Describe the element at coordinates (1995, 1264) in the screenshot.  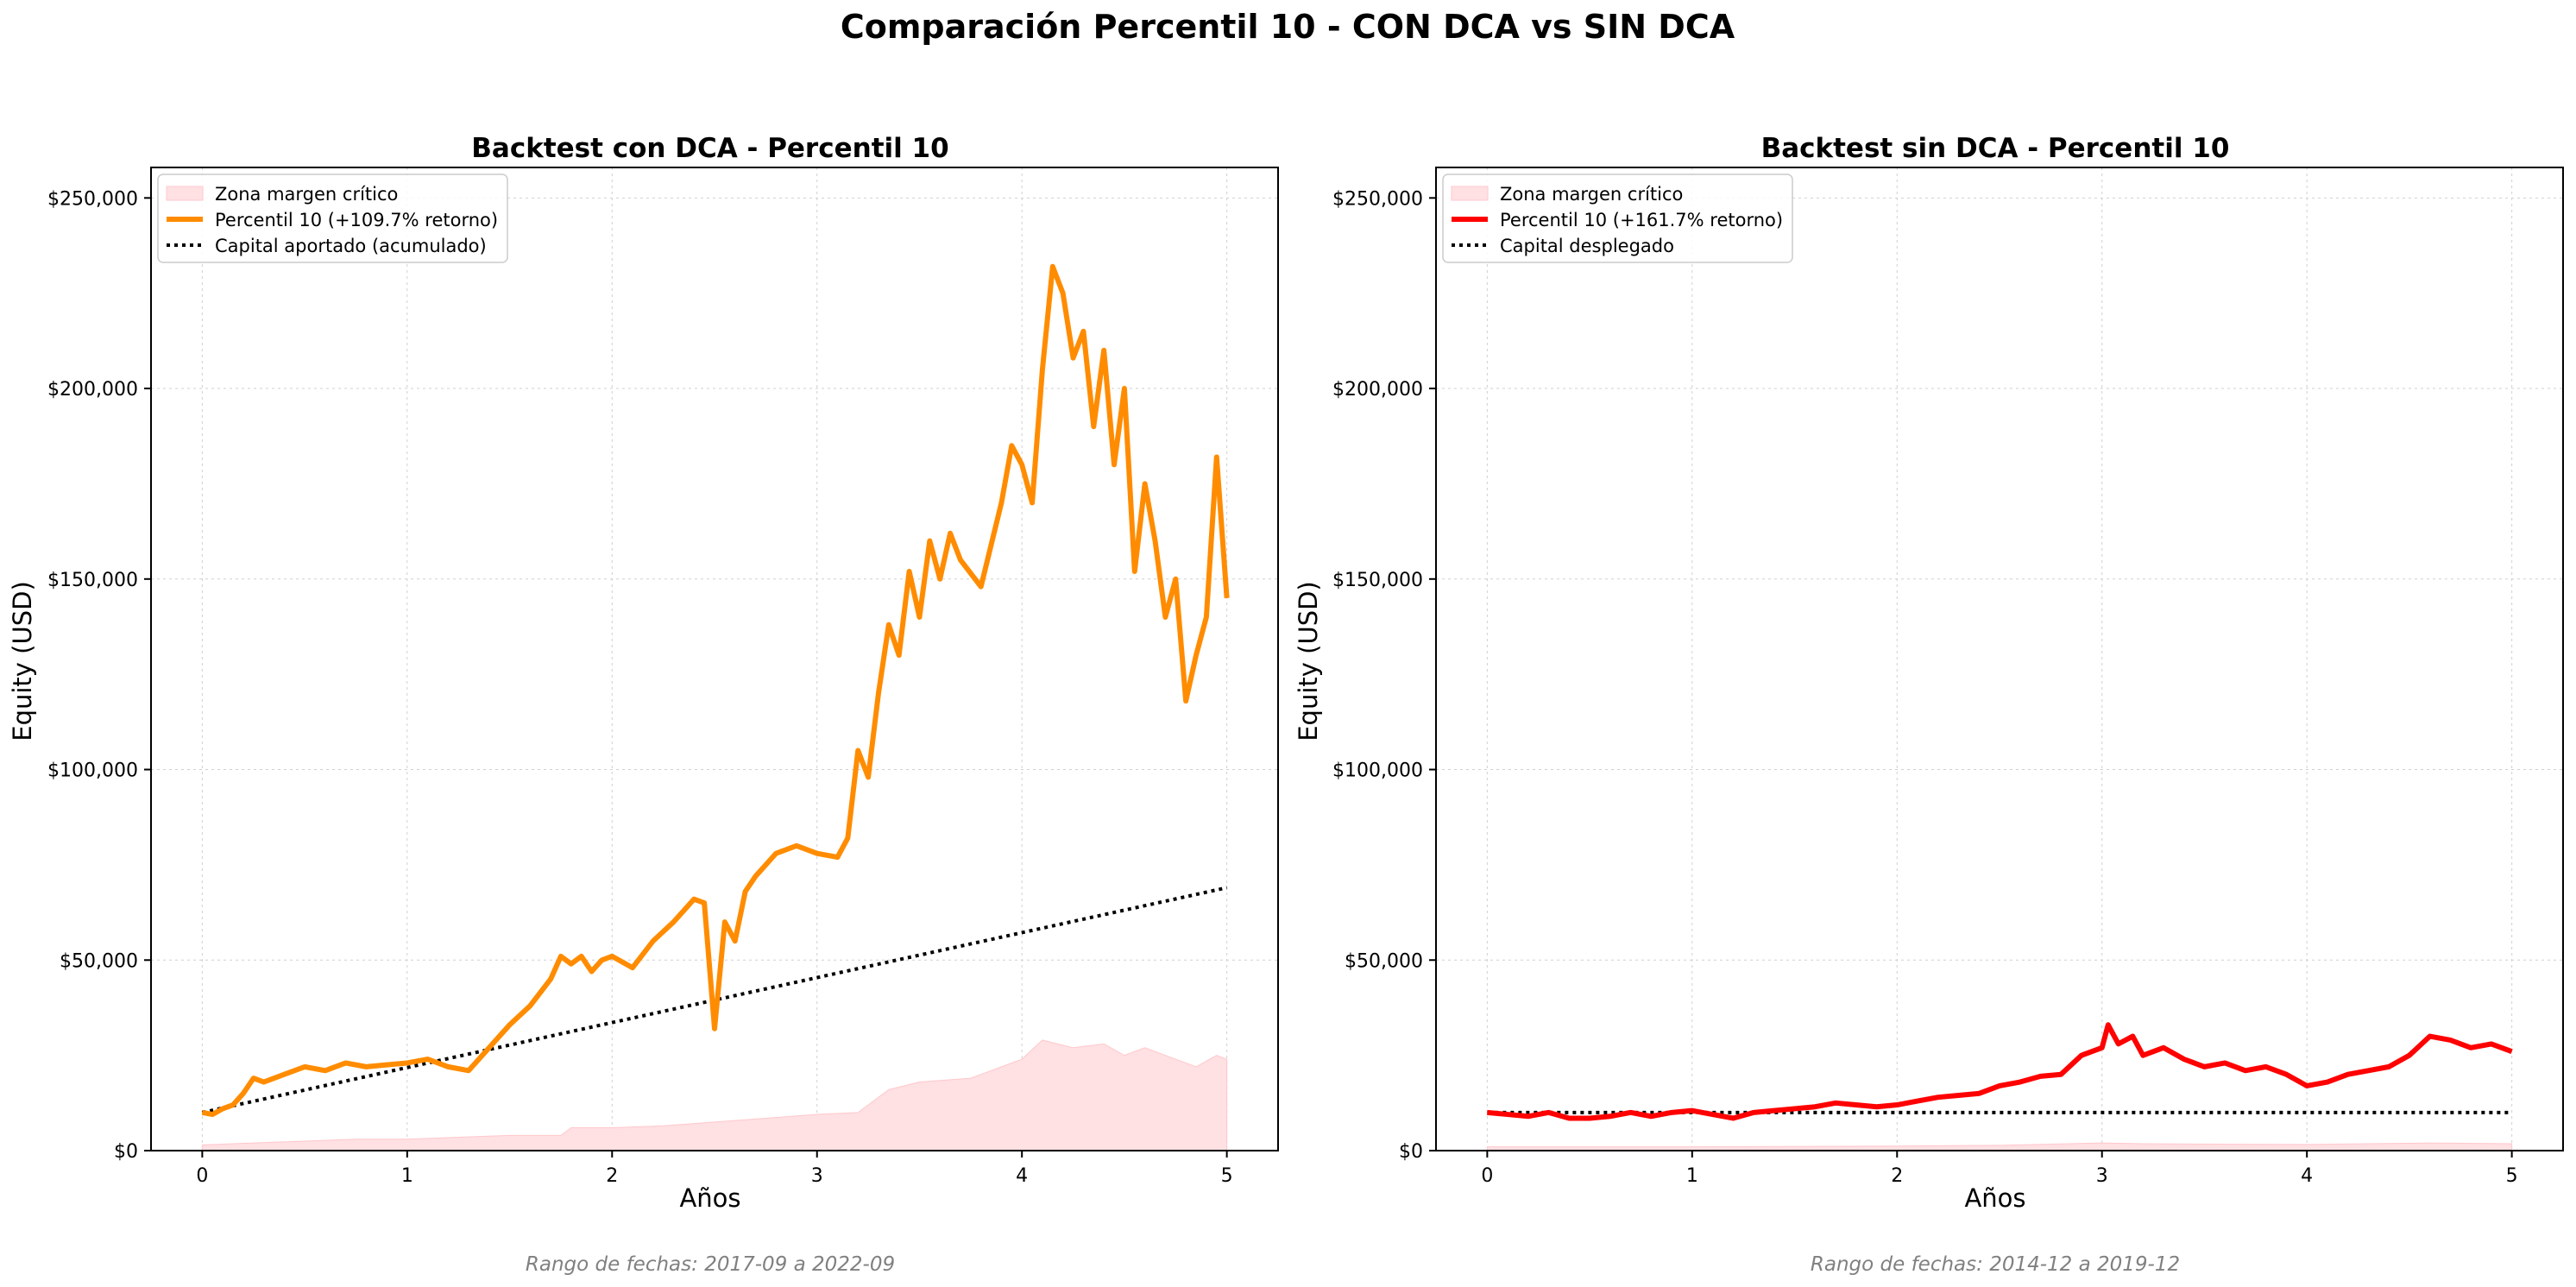
I see `date-range-footer: Rango de fechas: 2014-12 a 2019-12` at that location.